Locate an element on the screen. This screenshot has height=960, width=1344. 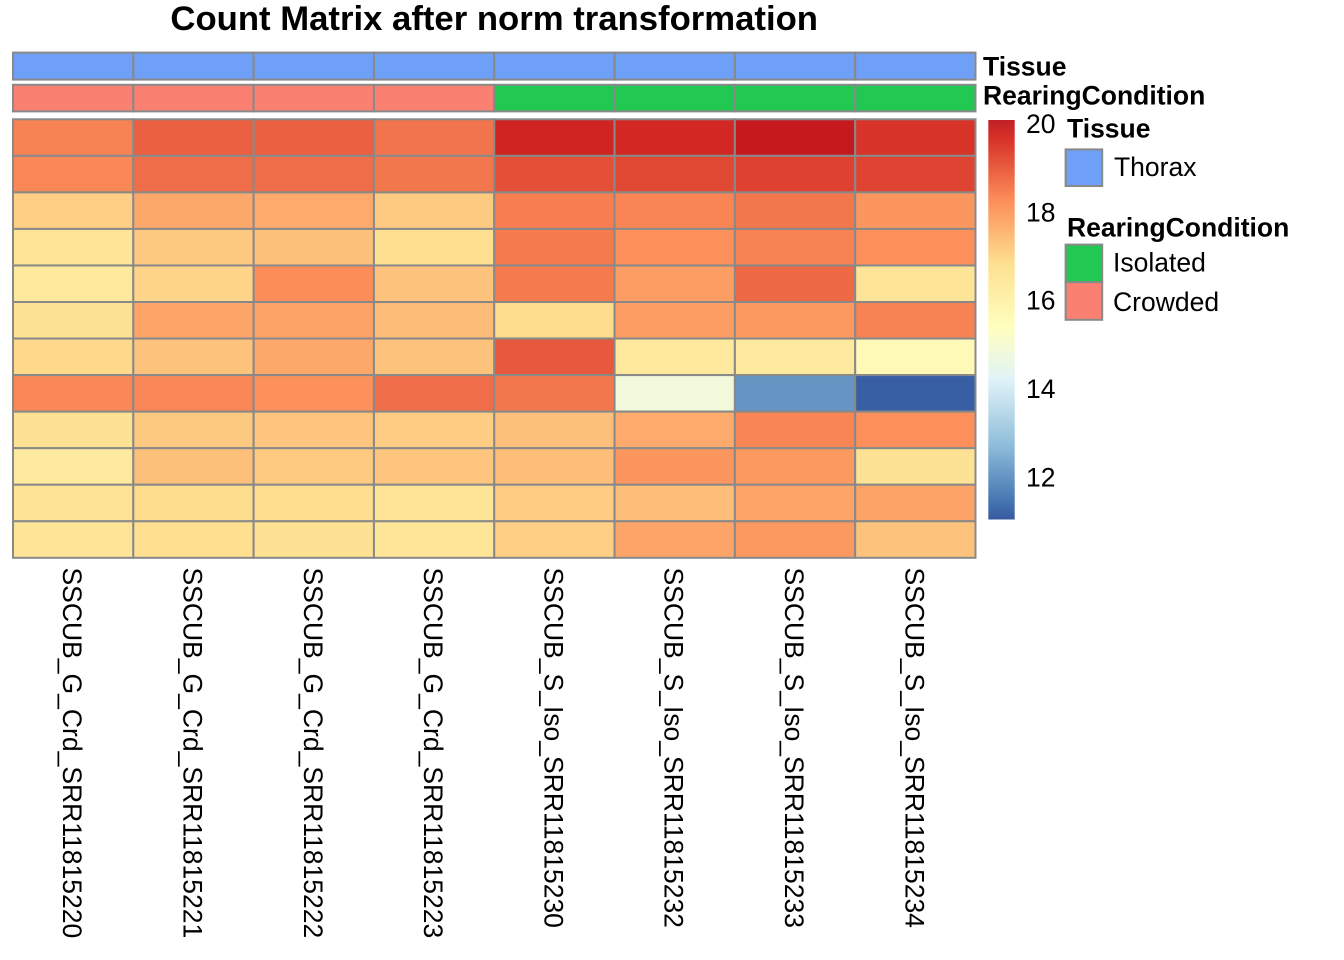
svg-text: SSCUB_S_Iso_SRR11815232 is located at coordinates (674, 748).